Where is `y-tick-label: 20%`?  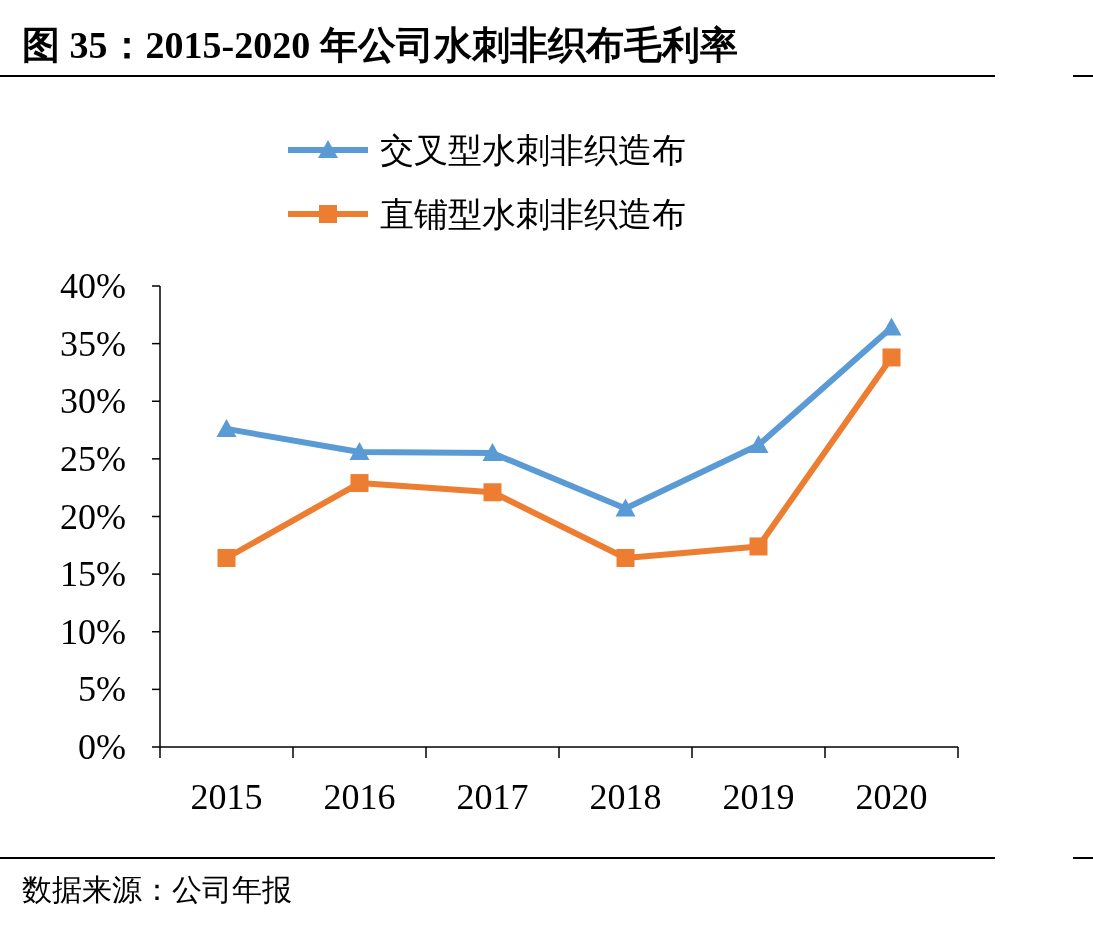
y-tick-label: 20% is located at coordinates (93, 516).